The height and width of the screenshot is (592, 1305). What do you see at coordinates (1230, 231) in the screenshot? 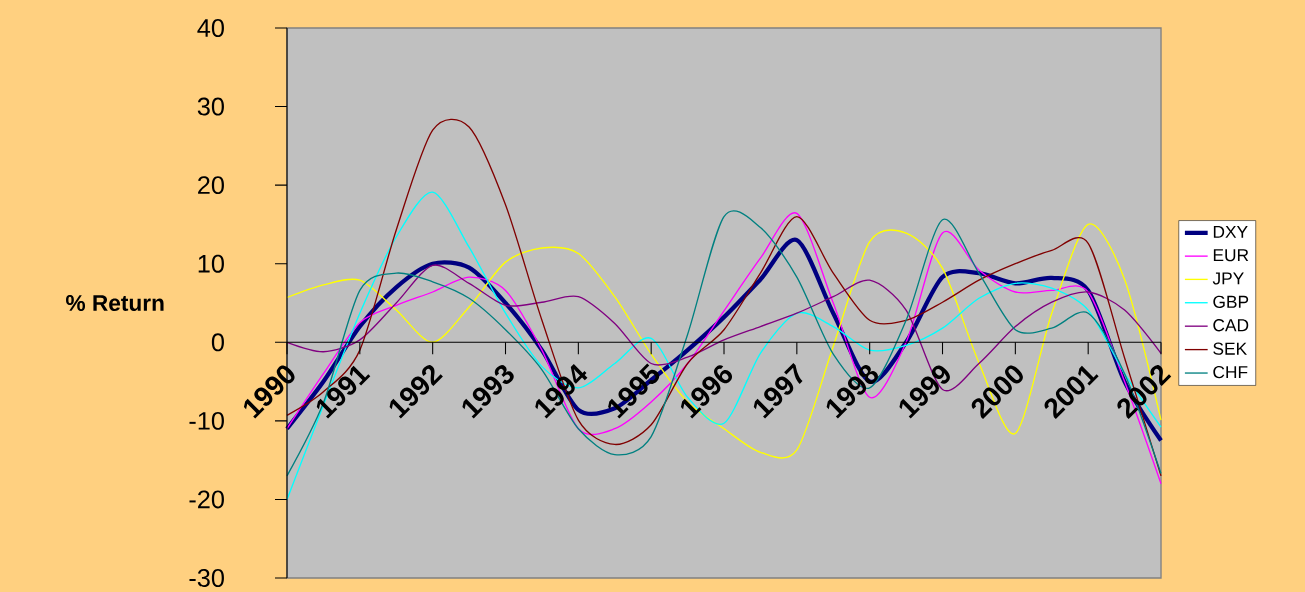
I see `legend-label: DXY` at bounding box center [1230, 231].